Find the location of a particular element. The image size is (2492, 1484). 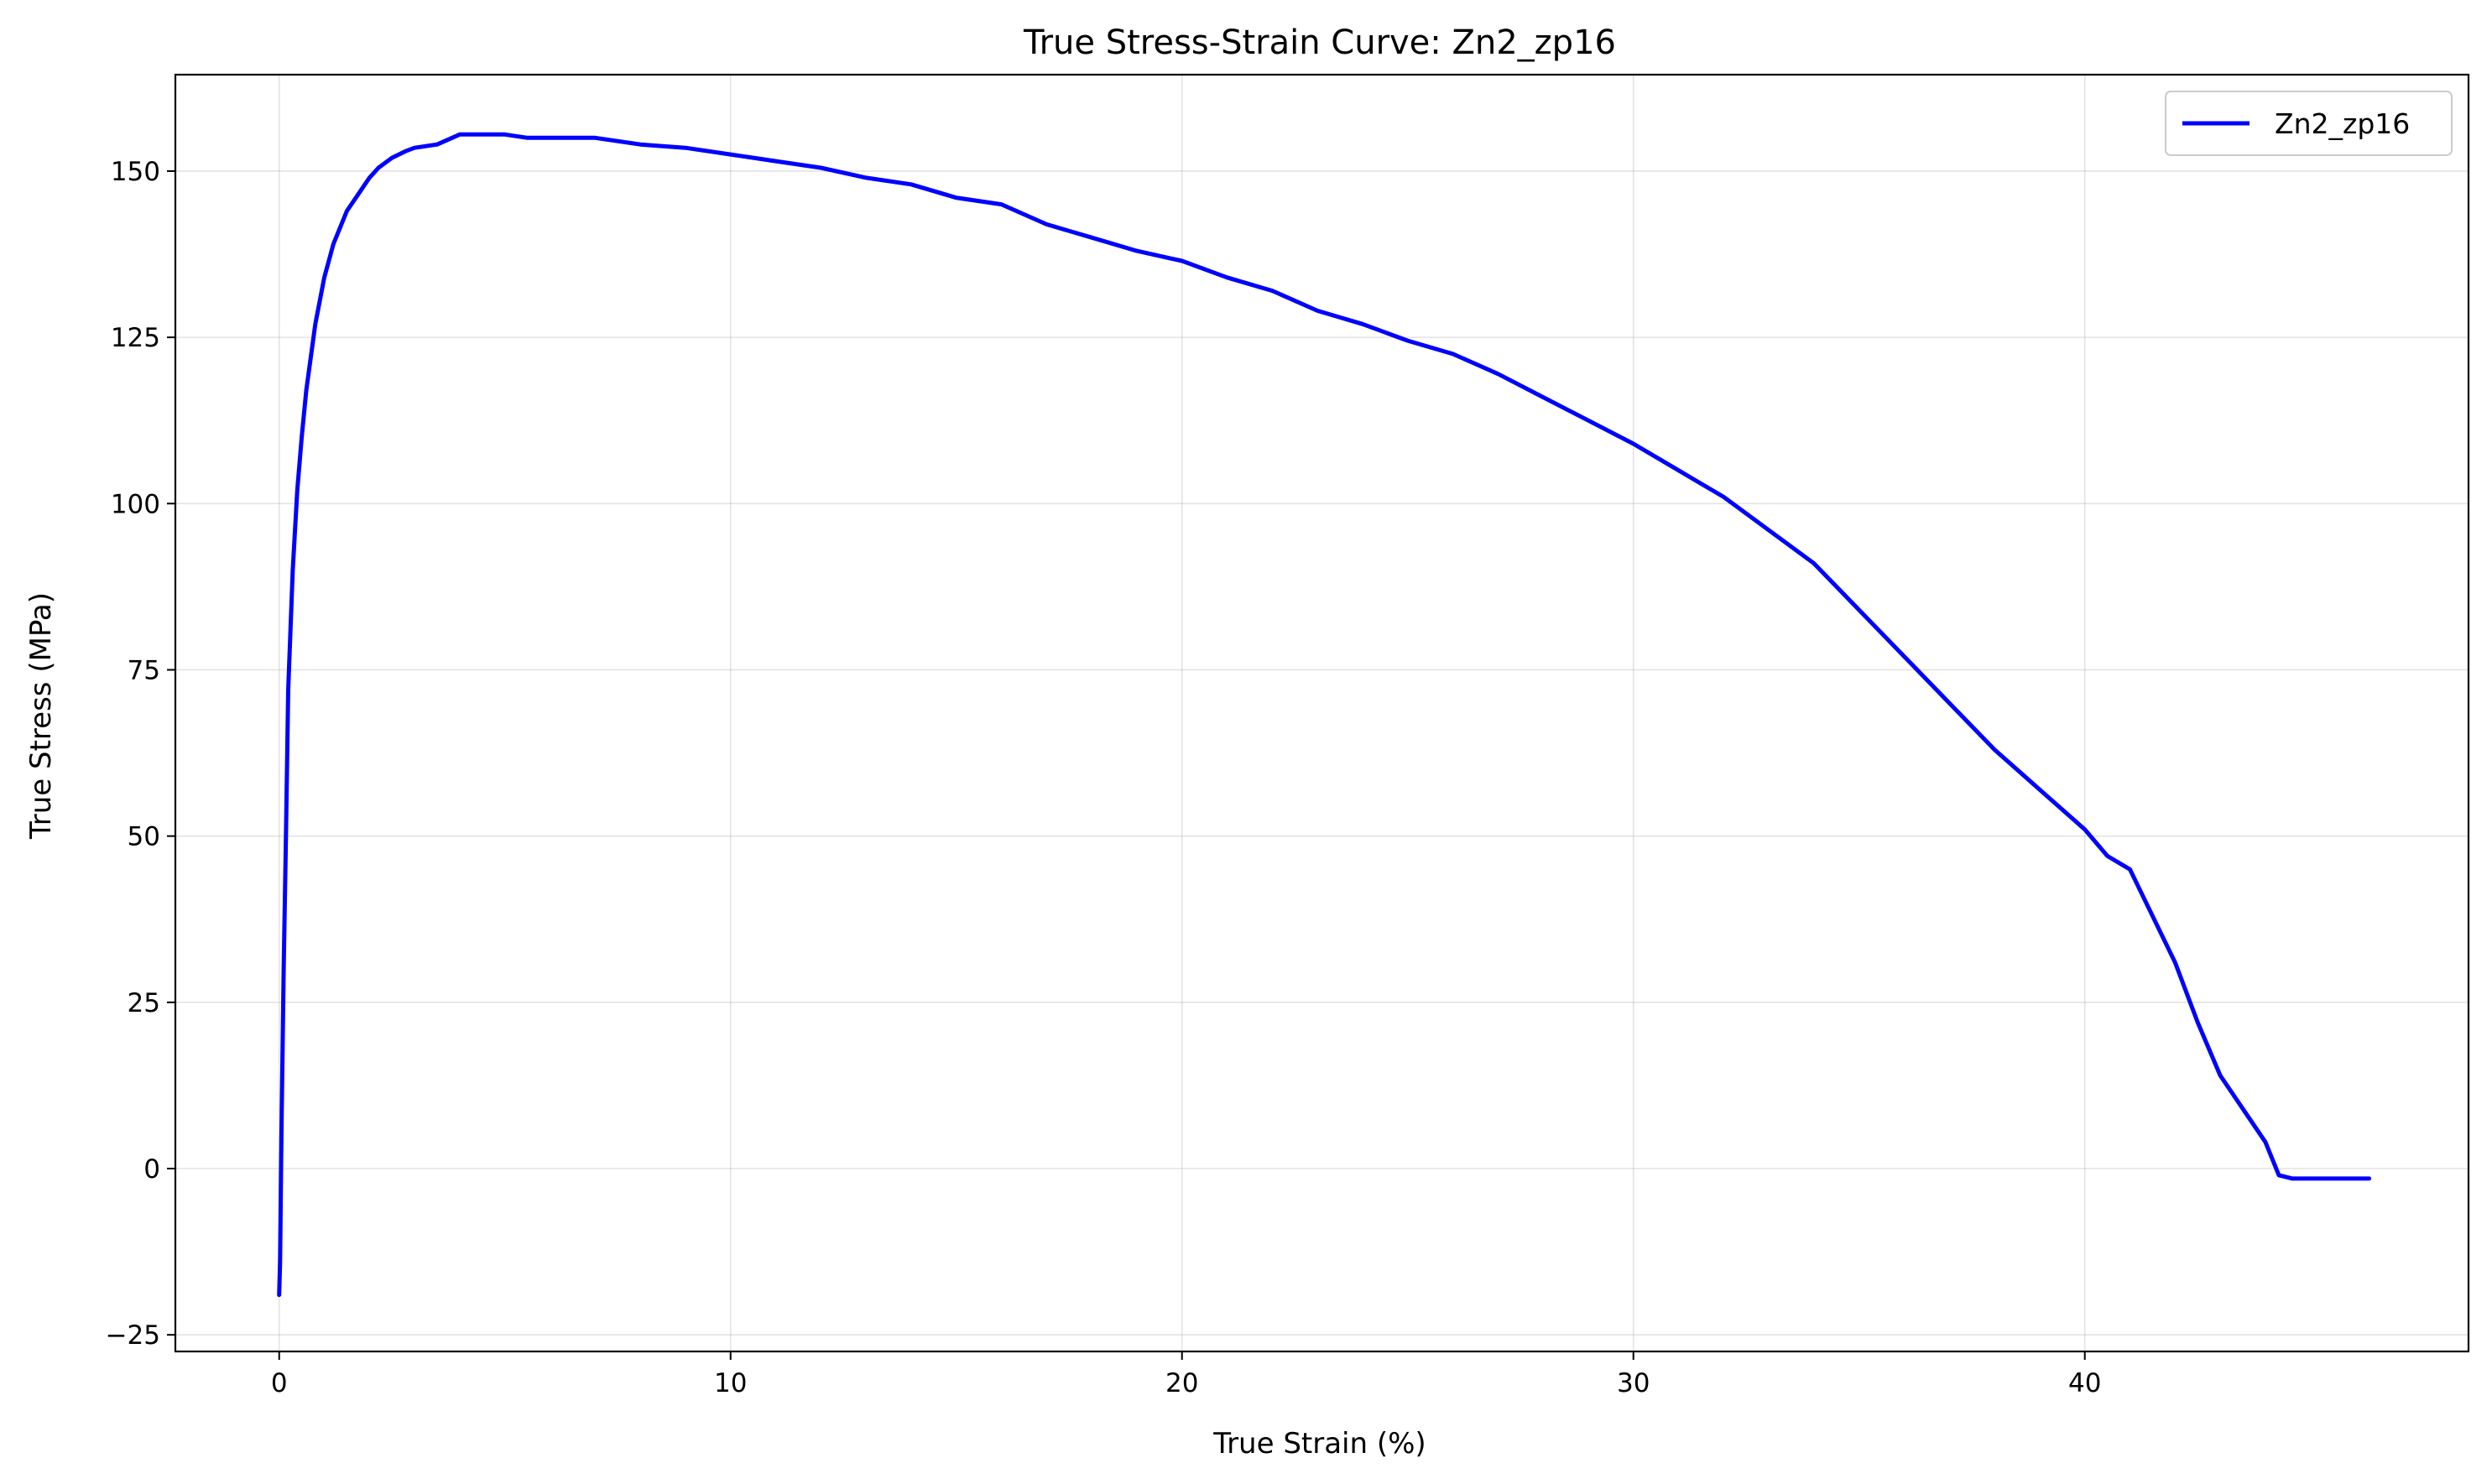

x-axis-label: True Strain (%) is located at coordinates (1319, 1444).